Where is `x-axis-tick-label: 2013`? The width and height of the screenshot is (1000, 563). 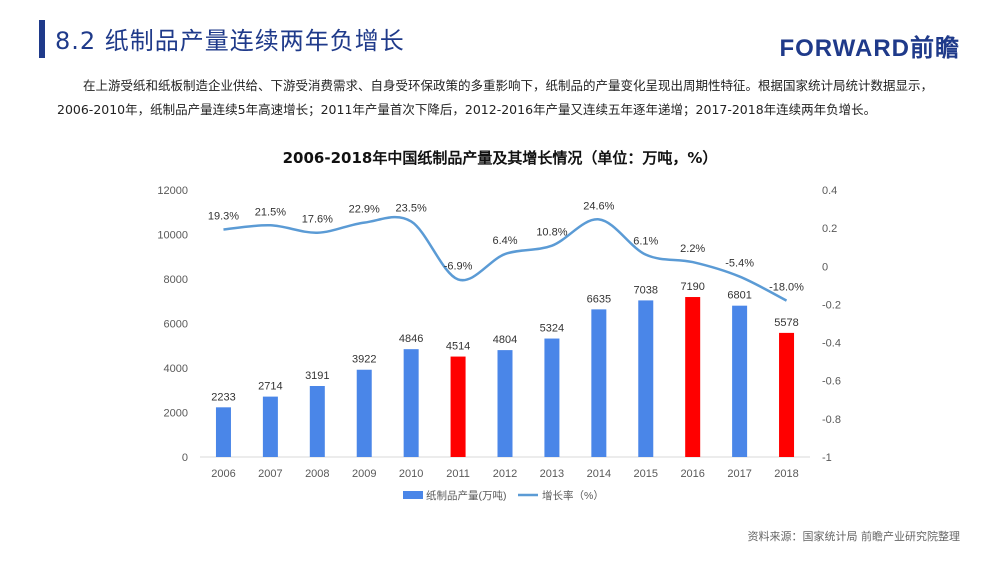 x-axis-tick-label: 2013 is located at coordinates (552, 474).